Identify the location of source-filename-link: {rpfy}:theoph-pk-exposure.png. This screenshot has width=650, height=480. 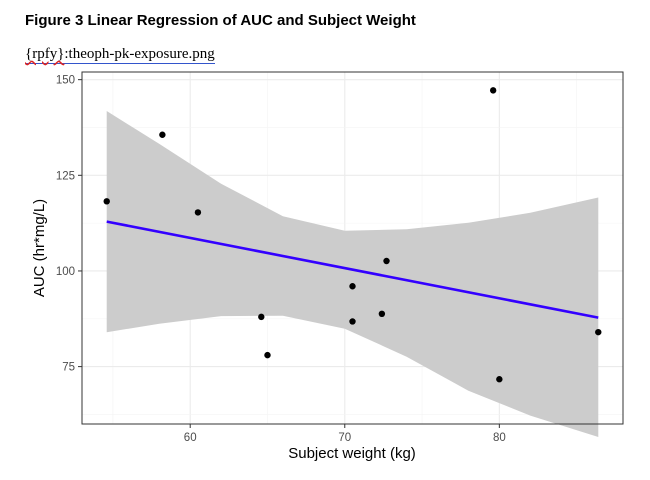
(120, 55).